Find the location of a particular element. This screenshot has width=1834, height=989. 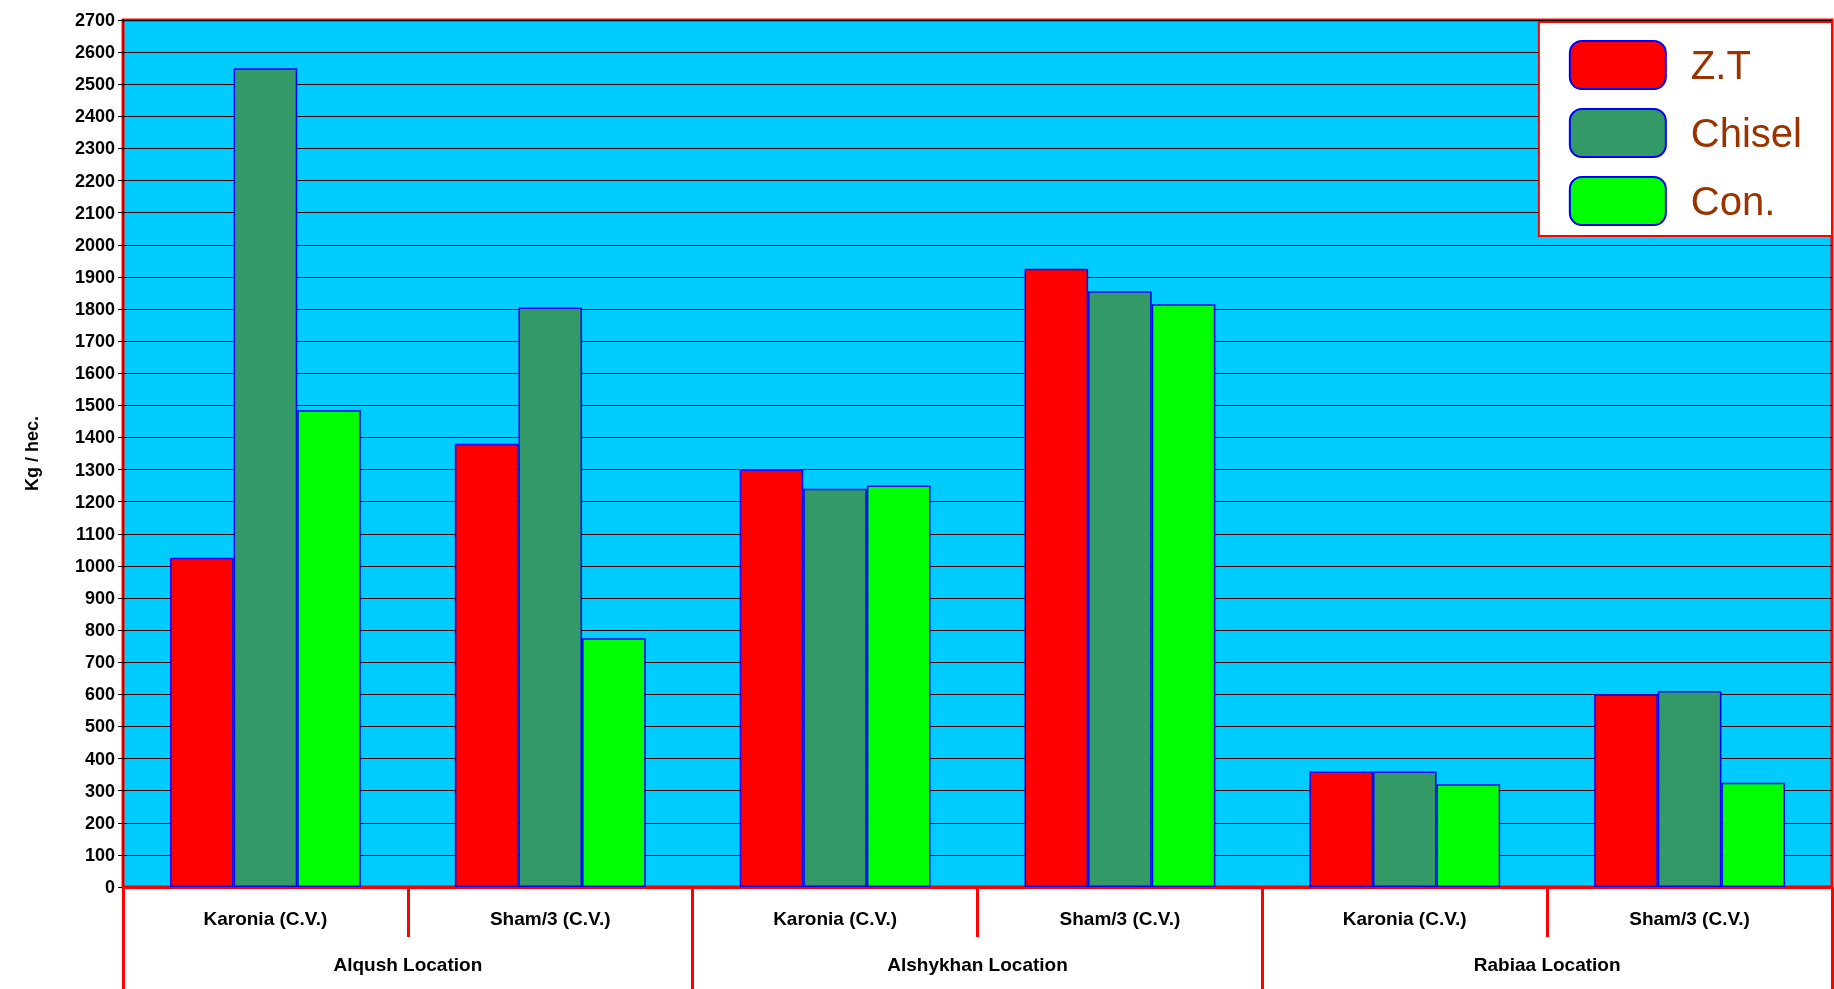

y-tick-label: 1200 is located at coordinates (94, 501).